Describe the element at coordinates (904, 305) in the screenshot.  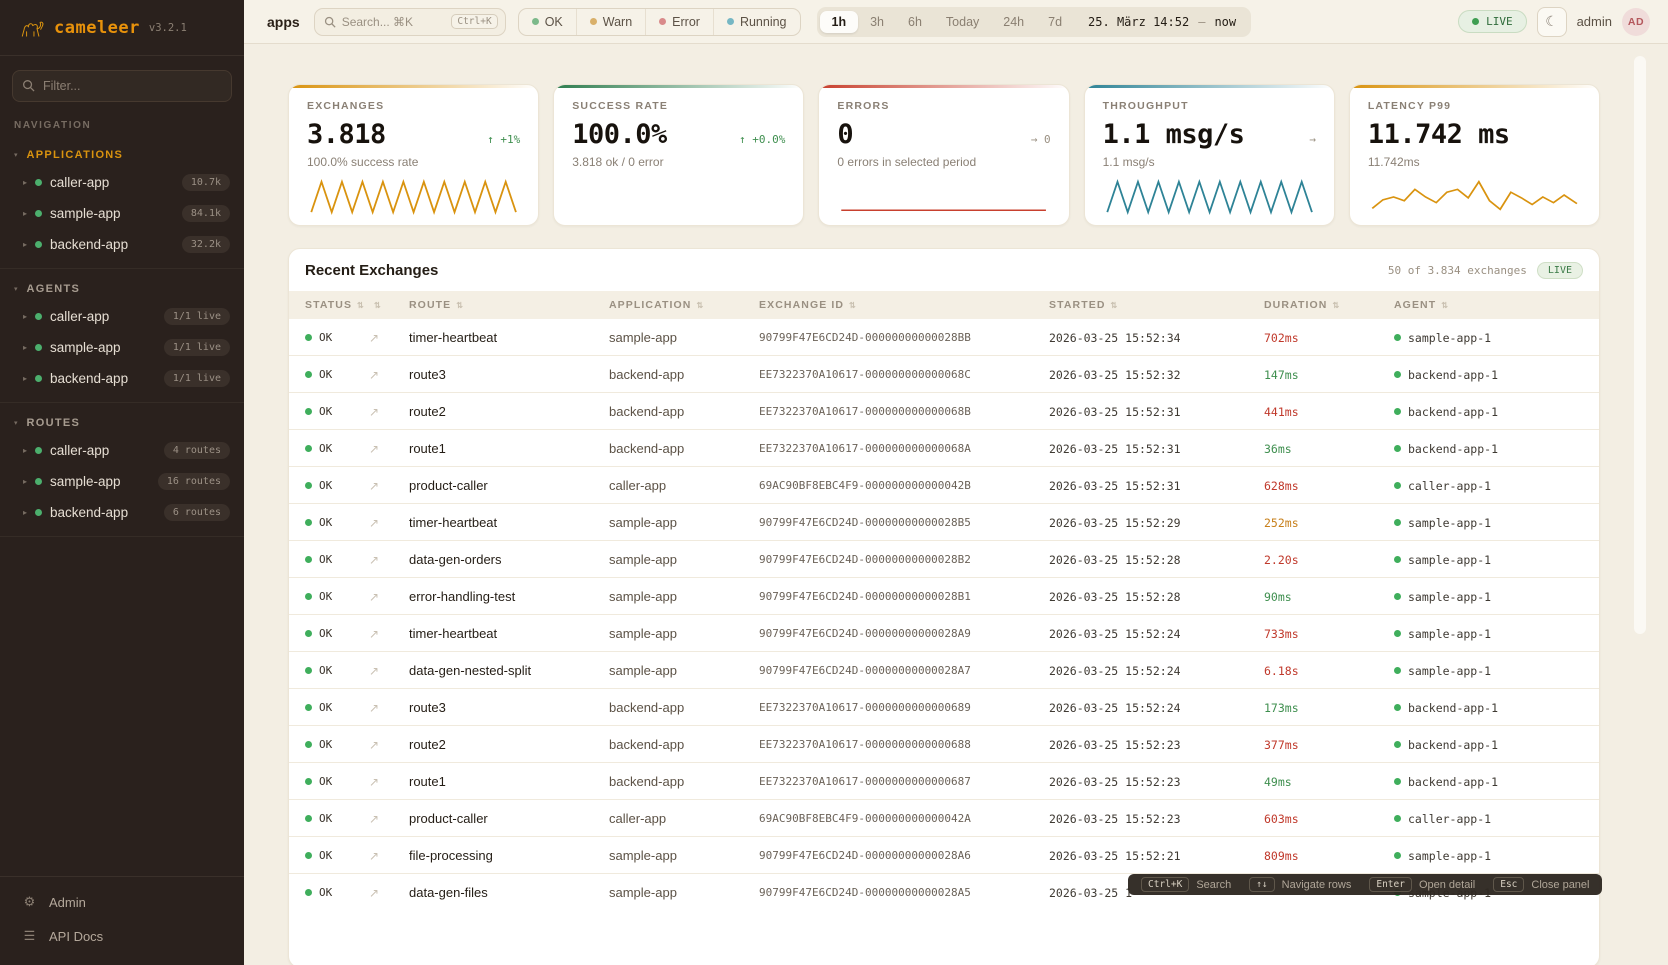
I see `column-header-exchange-id: EXCHANGE ID ⇅` at that location.